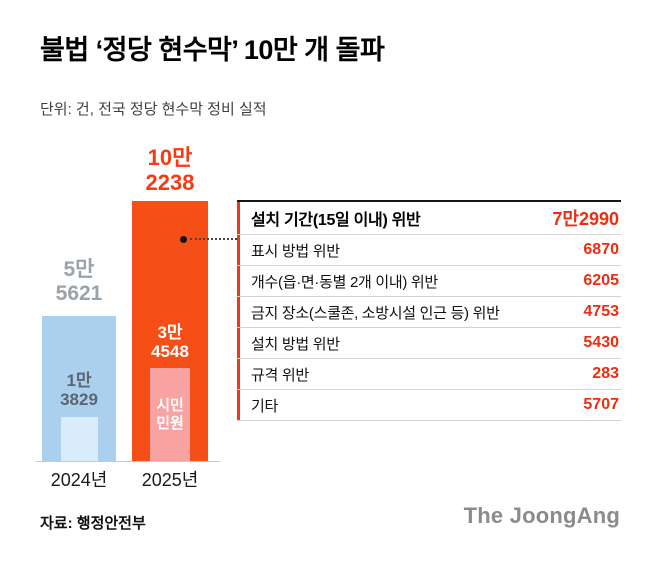 Image resolution: width=658 pixels, height=565 pixels. I want to click on row-value: 5430, so click(601, 342).